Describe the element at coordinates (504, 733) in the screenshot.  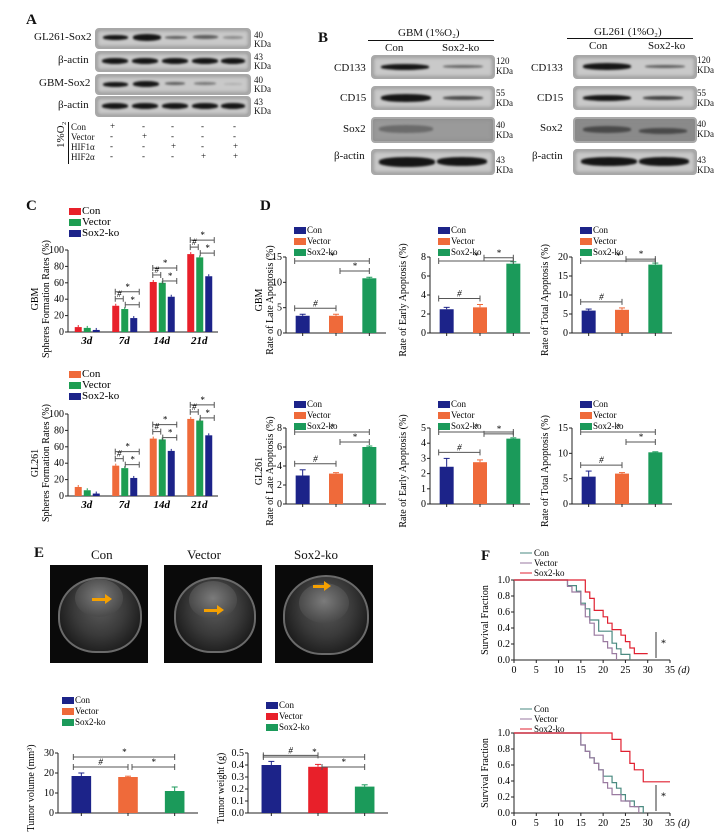
I see `svg-text: 1.0` at that location.